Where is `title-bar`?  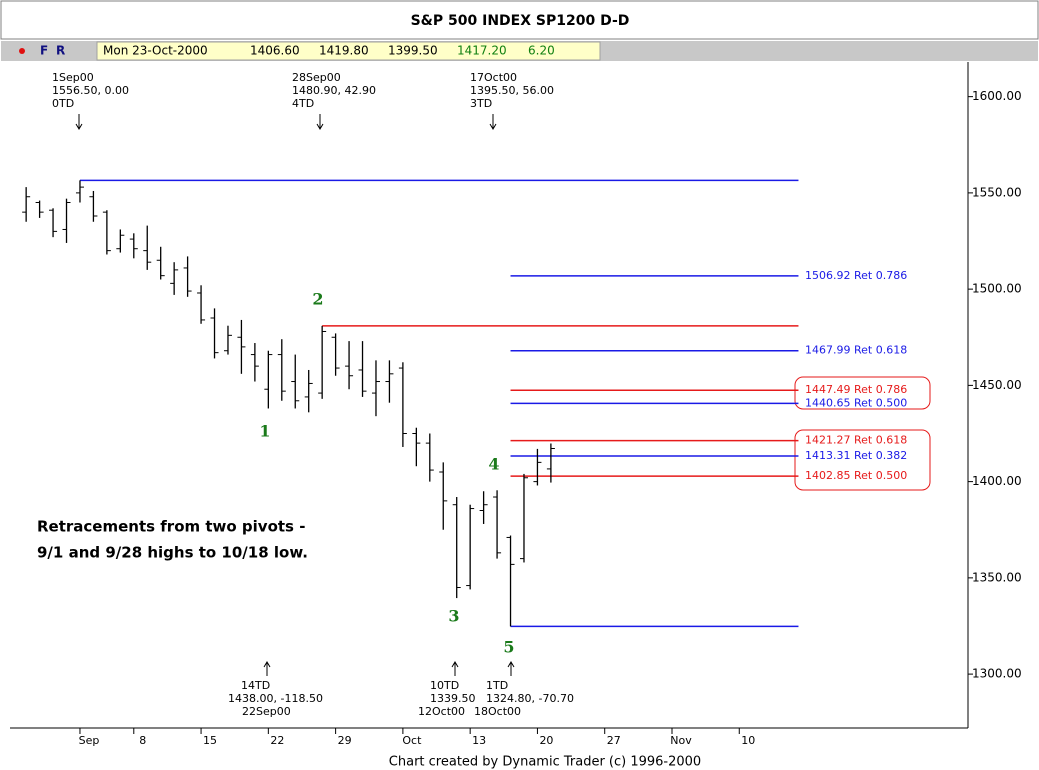
title-bar is located at coordinates (519, 20).